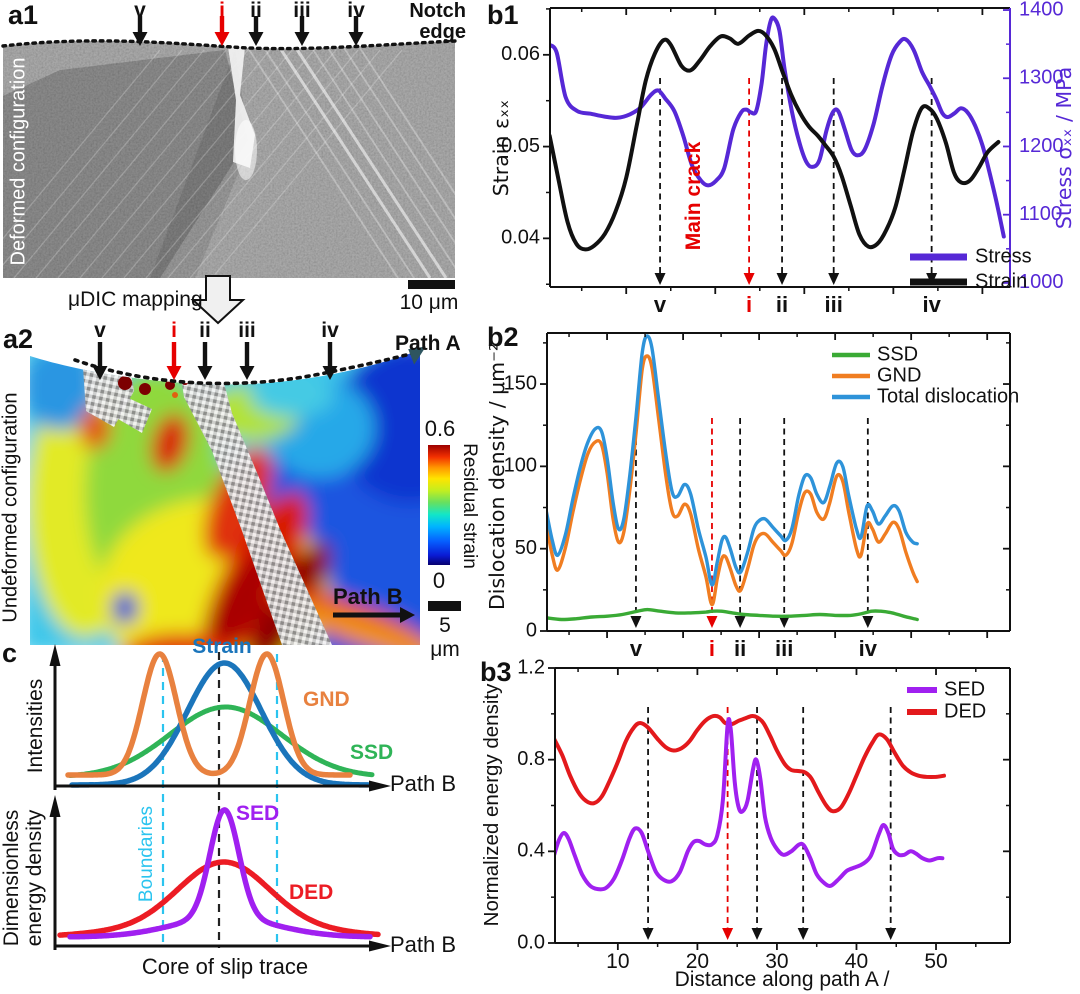 This screenshot has height=994, width=1080. What do you see at coordinates (531, 630) in the screenshot?
I see `y-tick-label: 0` at bounding box center [531, 630].